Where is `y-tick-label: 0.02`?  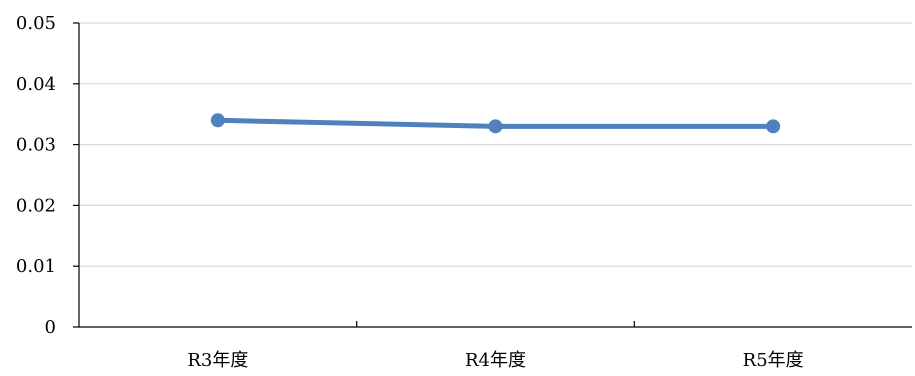 y-tick-label: 0.02 is located at coordinates (36, 205).